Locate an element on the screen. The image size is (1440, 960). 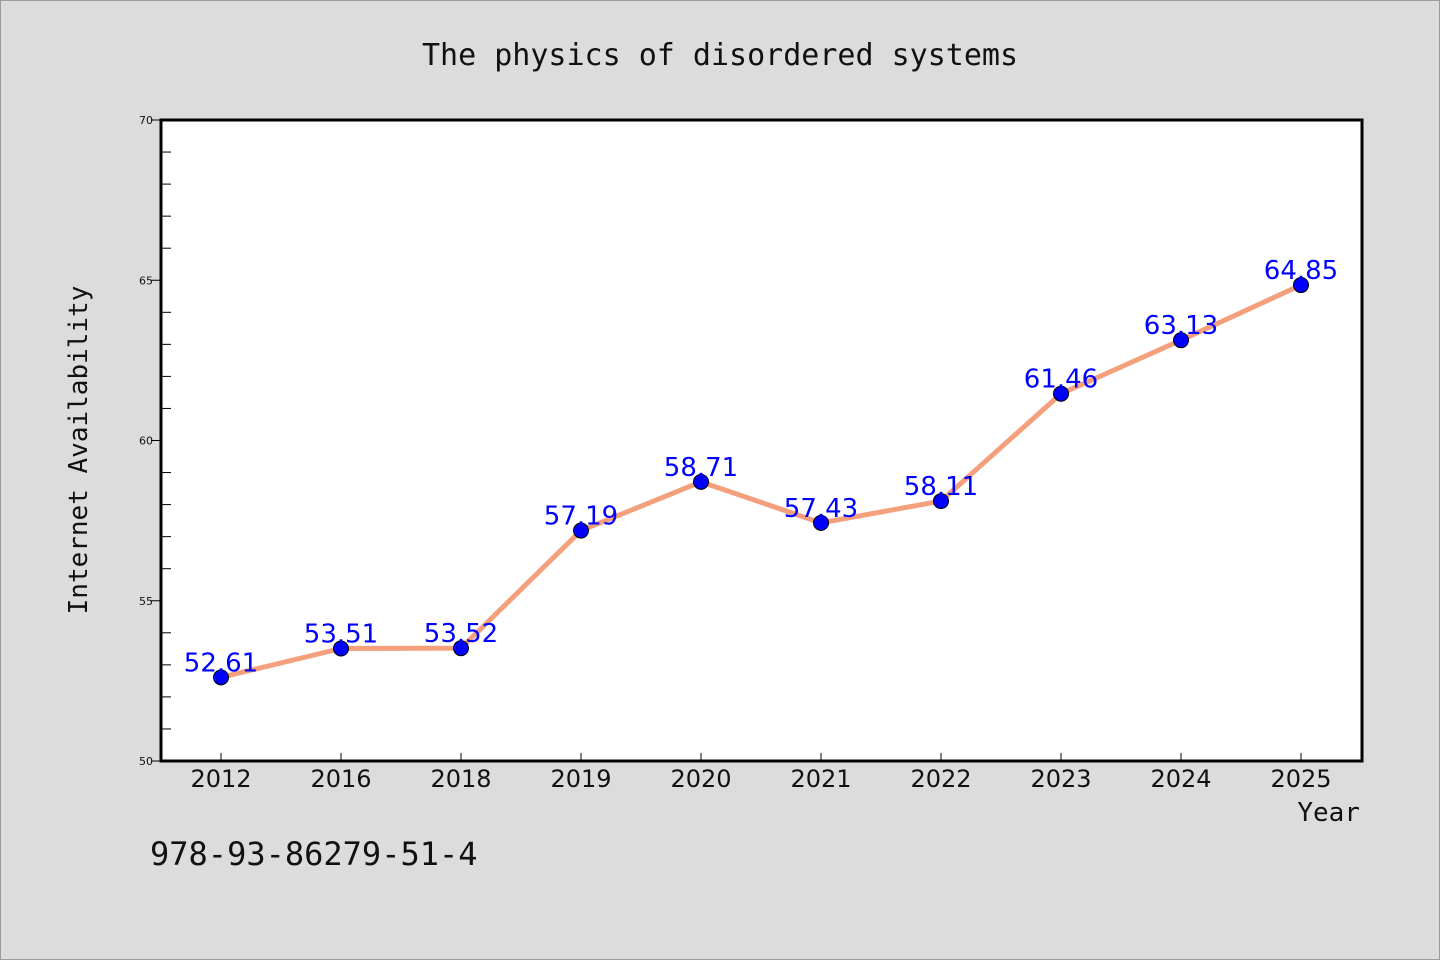
x-tick-label: 2022 is located at coordinates (940, 779).